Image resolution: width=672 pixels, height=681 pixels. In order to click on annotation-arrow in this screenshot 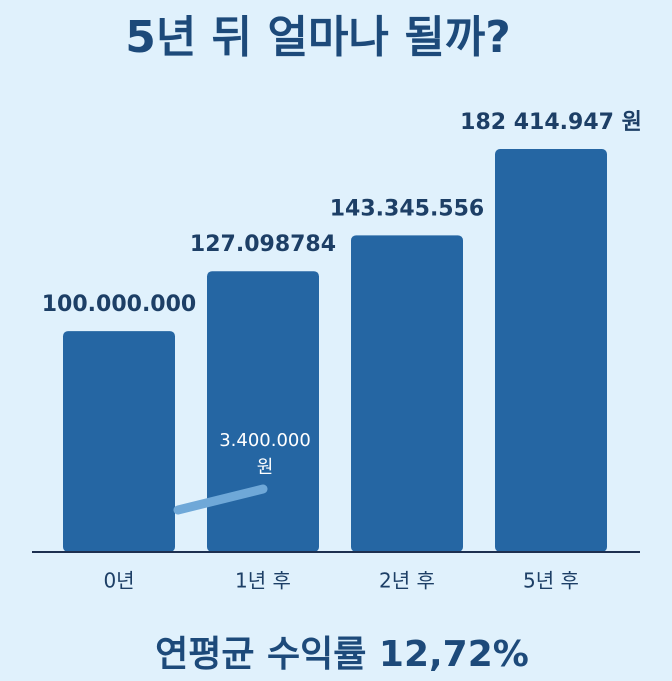, I will do `click(220, 499)`.